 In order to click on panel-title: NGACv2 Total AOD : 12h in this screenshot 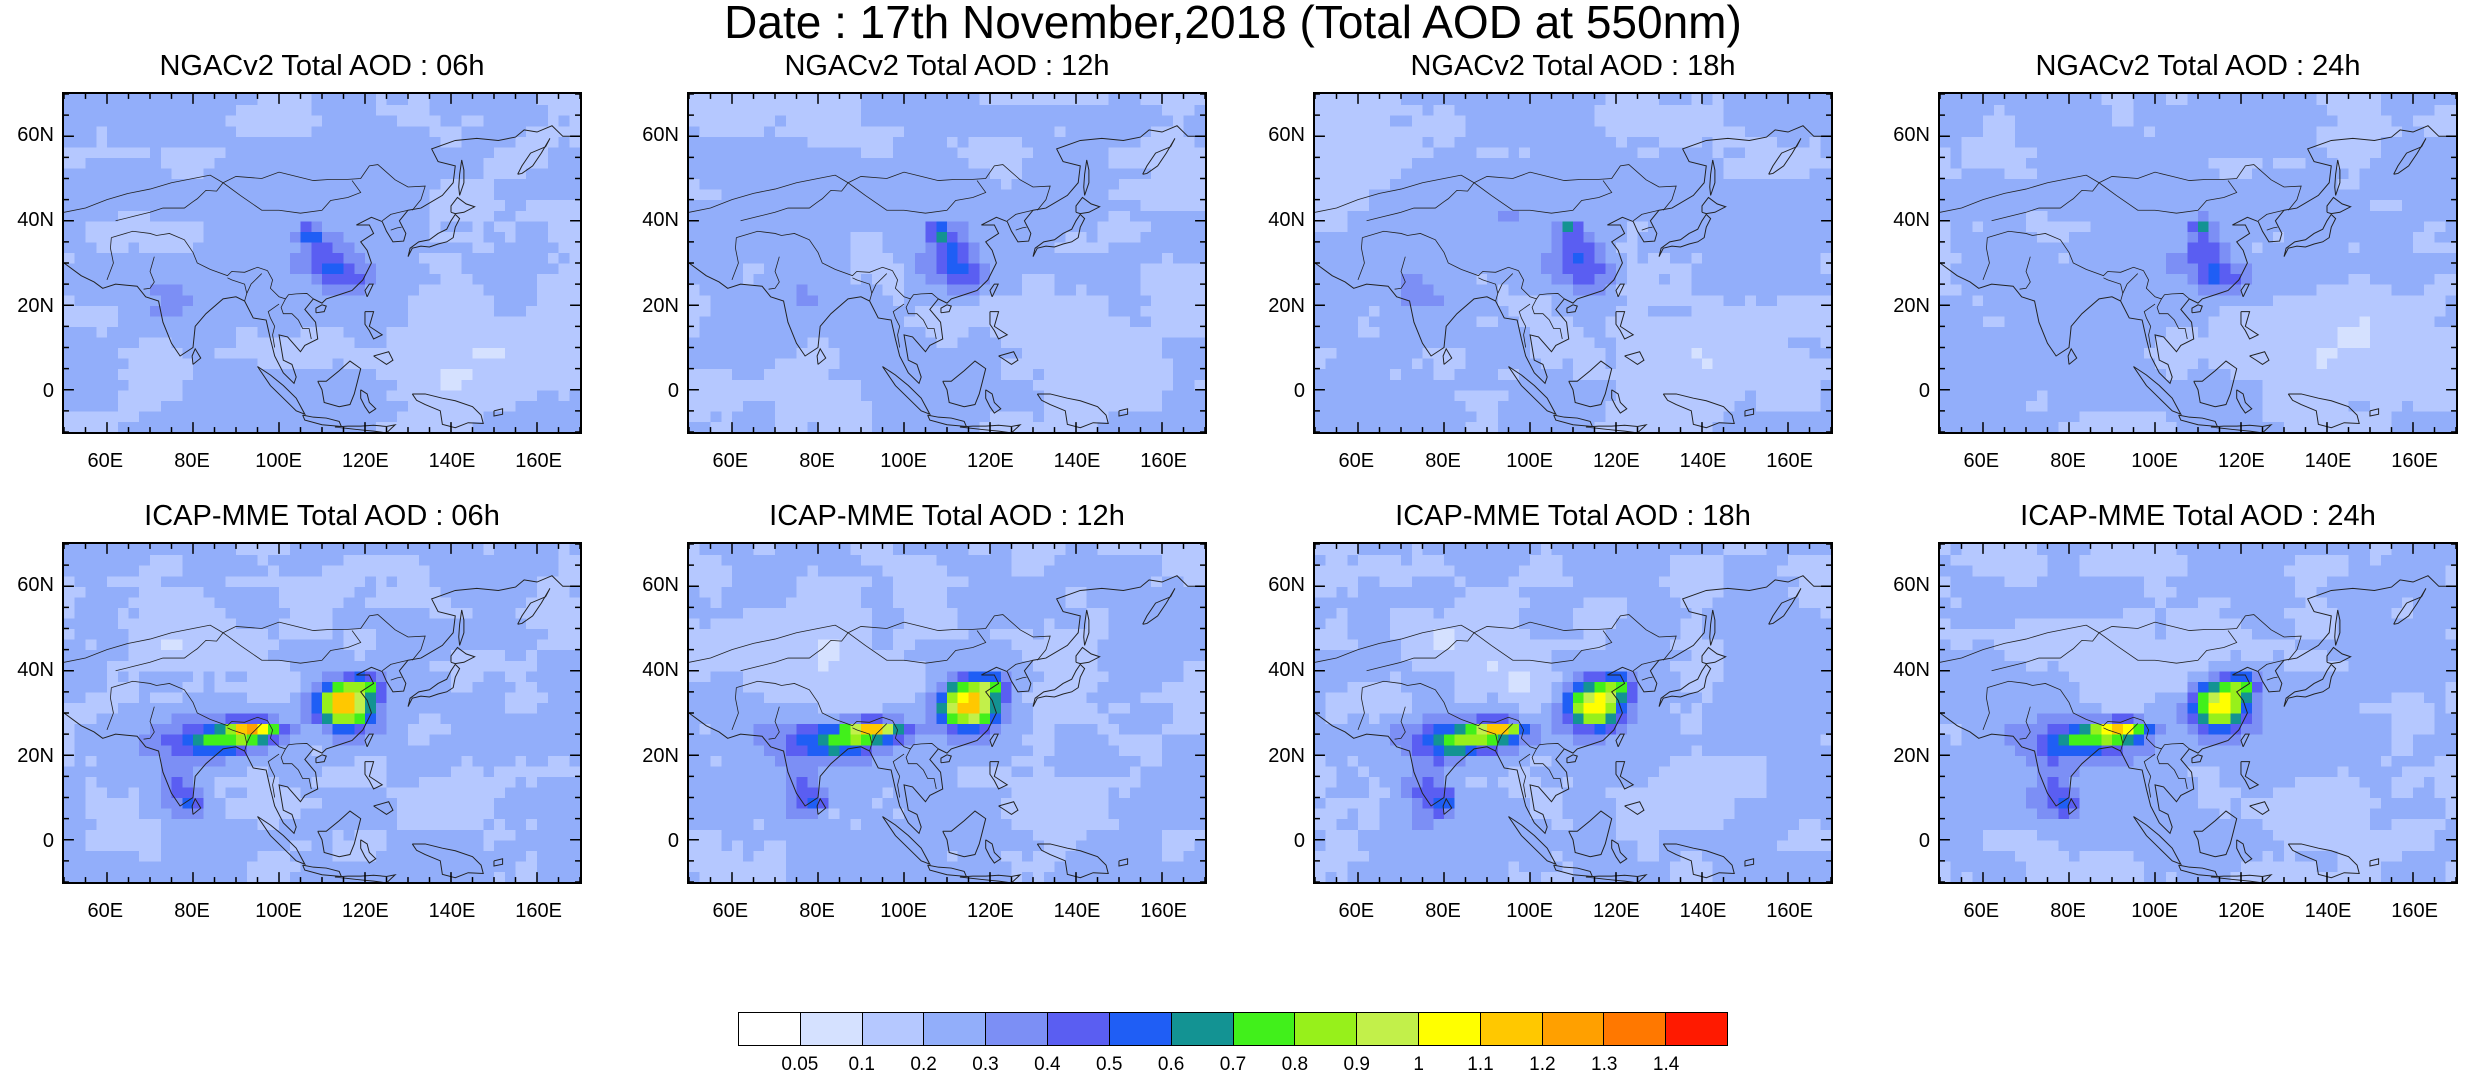, I will do `click(947, 66)`.